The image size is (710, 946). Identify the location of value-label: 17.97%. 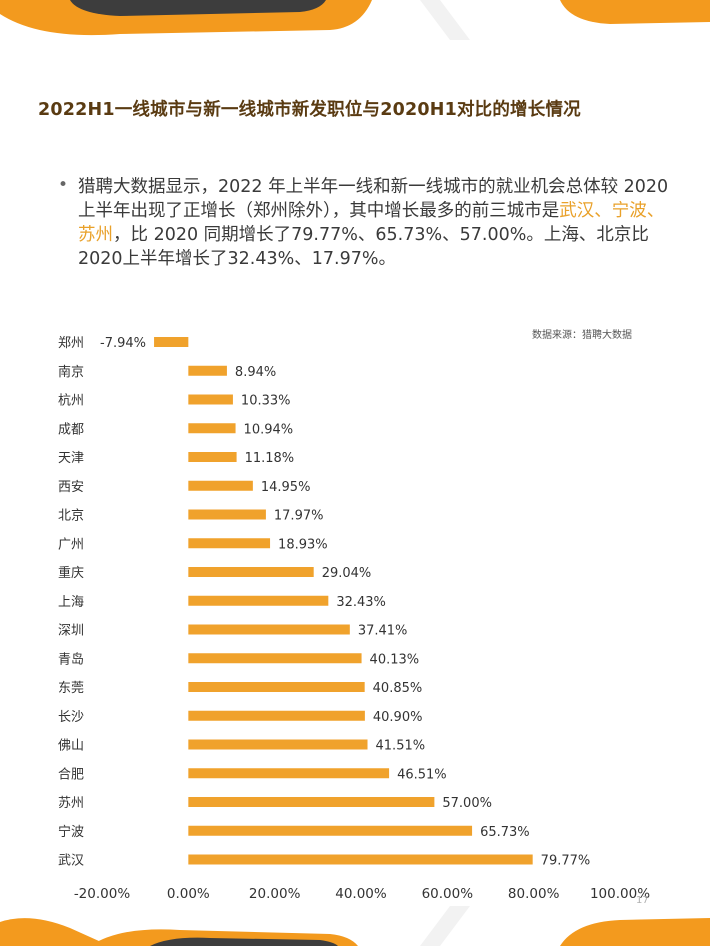
(299, 516).